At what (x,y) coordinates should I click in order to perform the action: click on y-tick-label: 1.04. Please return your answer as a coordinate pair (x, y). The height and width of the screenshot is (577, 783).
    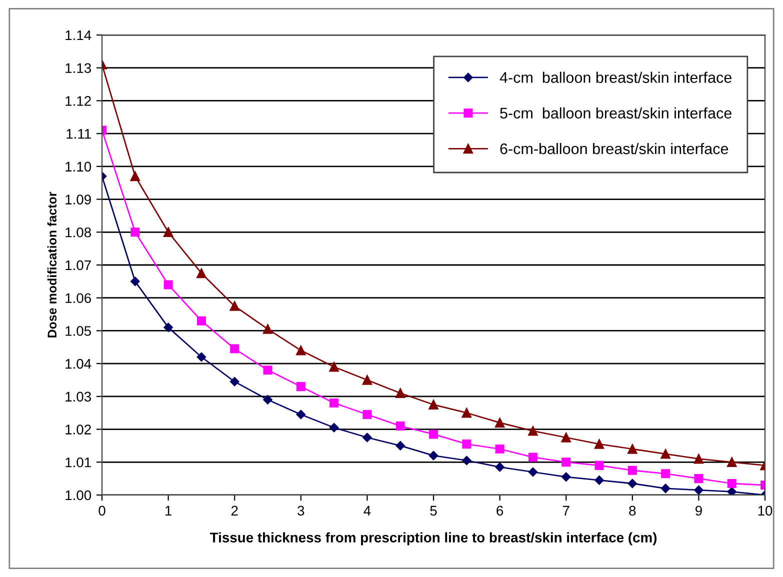
    Looking at the image, I should click on (79, 363).